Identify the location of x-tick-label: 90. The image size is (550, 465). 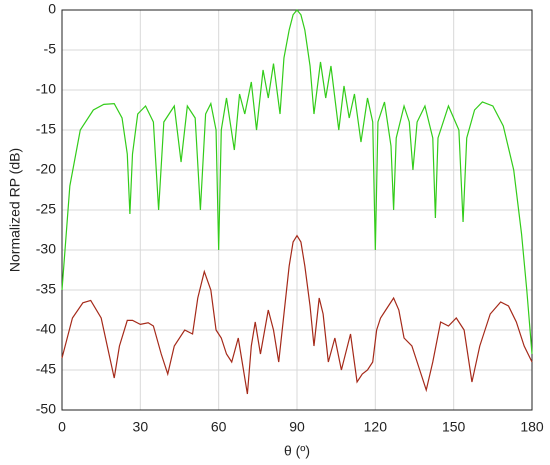
(297, 427).